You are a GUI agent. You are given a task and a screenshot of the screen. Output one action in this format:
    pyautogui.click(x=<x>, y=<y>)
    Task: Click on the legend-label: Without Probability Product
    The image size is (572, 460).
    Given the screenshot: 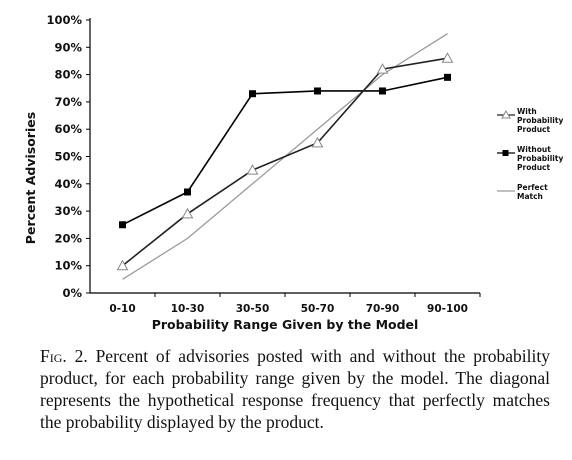 What is the action you would take?
    pyautogui.click(x=540, y=158)
    